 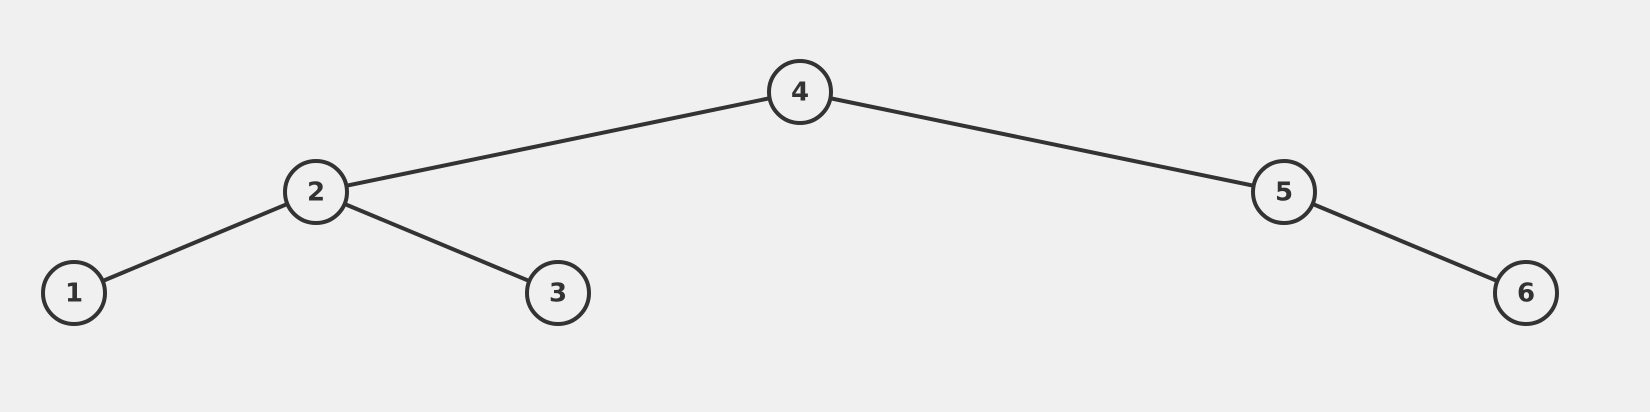 I want to click on node-label: 4, so click(x=800, y=93).